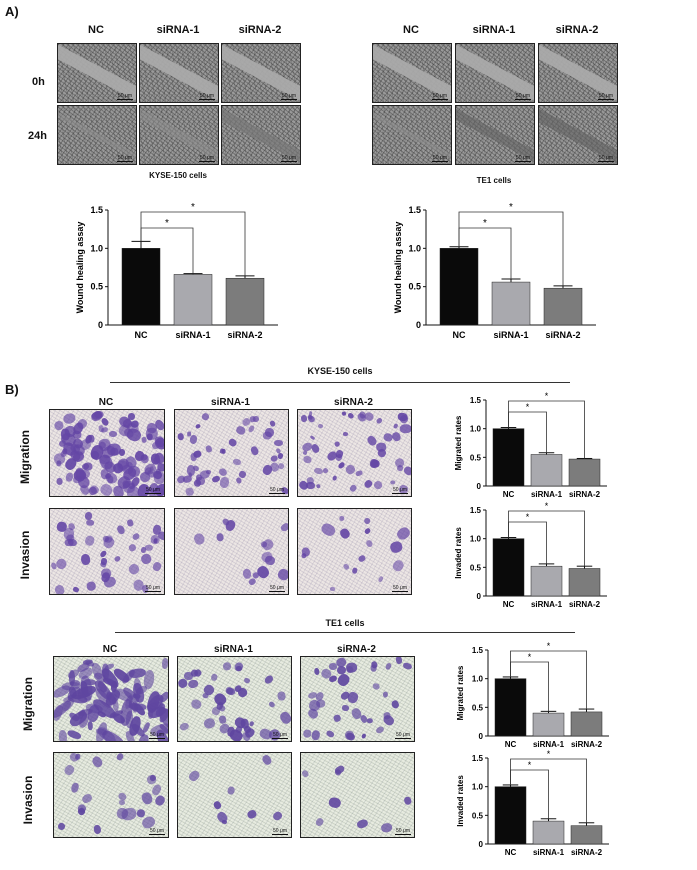 The image size is (697, 870). I want to click on panel-a-label: A), so click(12, 11).